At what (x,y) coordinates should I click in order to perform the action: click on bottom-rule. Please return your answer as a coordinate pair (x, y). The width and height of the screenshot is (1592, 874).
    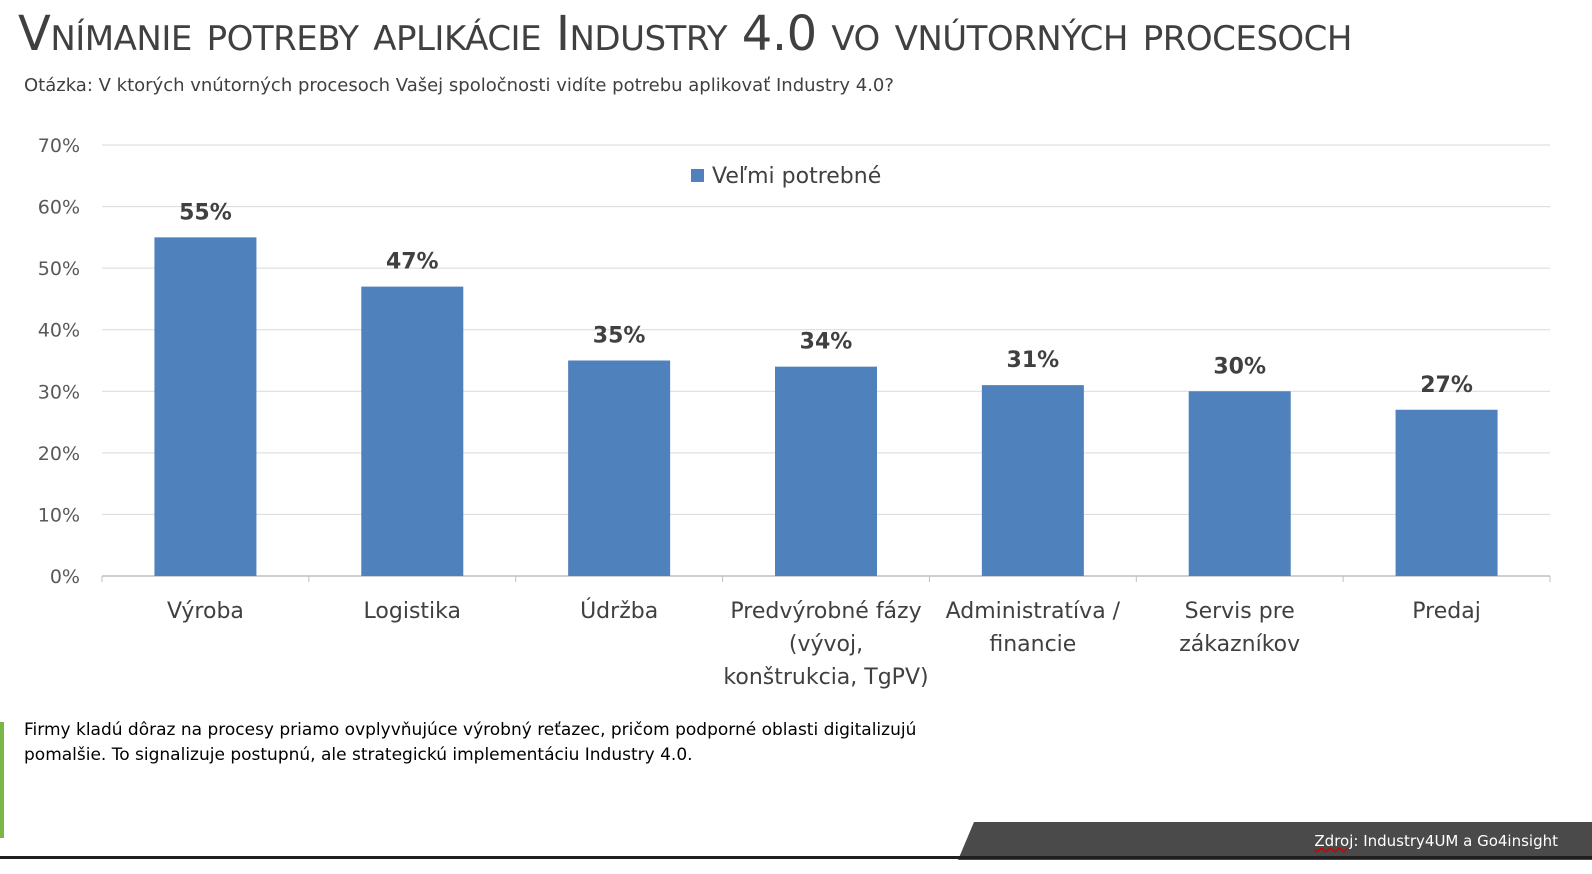
    Looking at the image, I should click on (796, 857).